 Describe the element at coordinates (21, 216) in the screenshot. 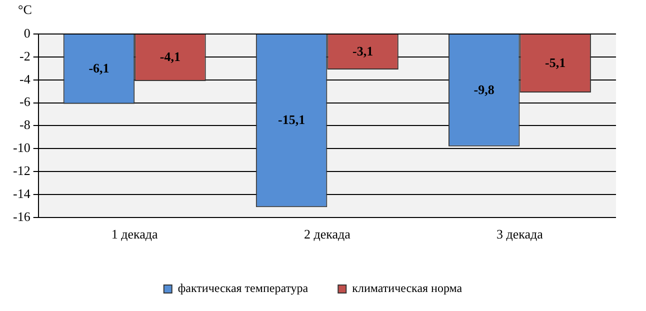

I see `y-tick-label: -16` at that location.